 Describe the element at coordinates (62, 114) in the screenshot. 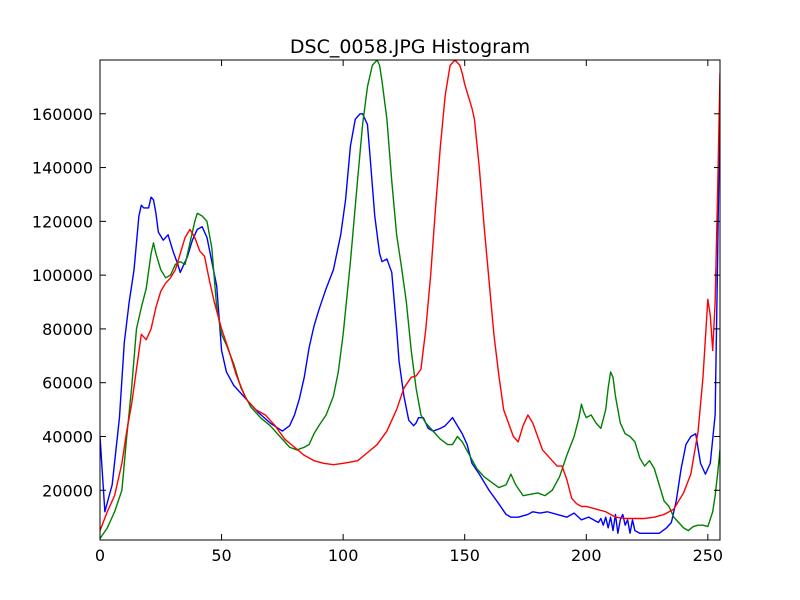

I see `y-tick-label: 160000` at that location.